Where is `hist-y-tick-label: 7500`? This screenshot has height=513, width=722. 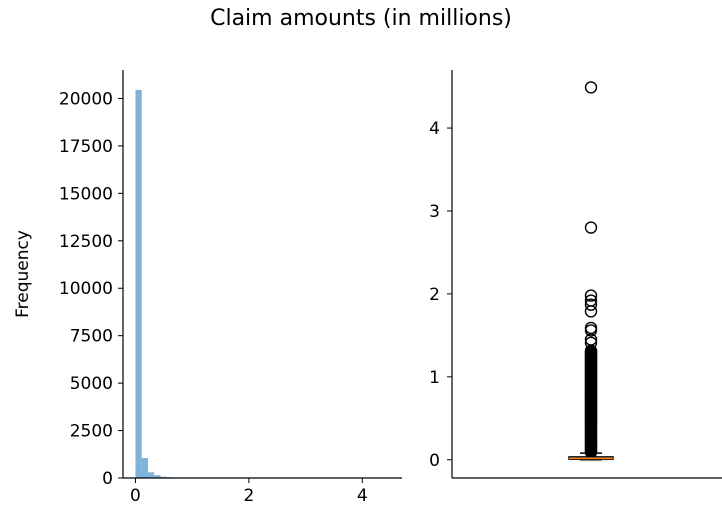
hist-y-tick-label: 7500 is located at coordinates (91, 337).